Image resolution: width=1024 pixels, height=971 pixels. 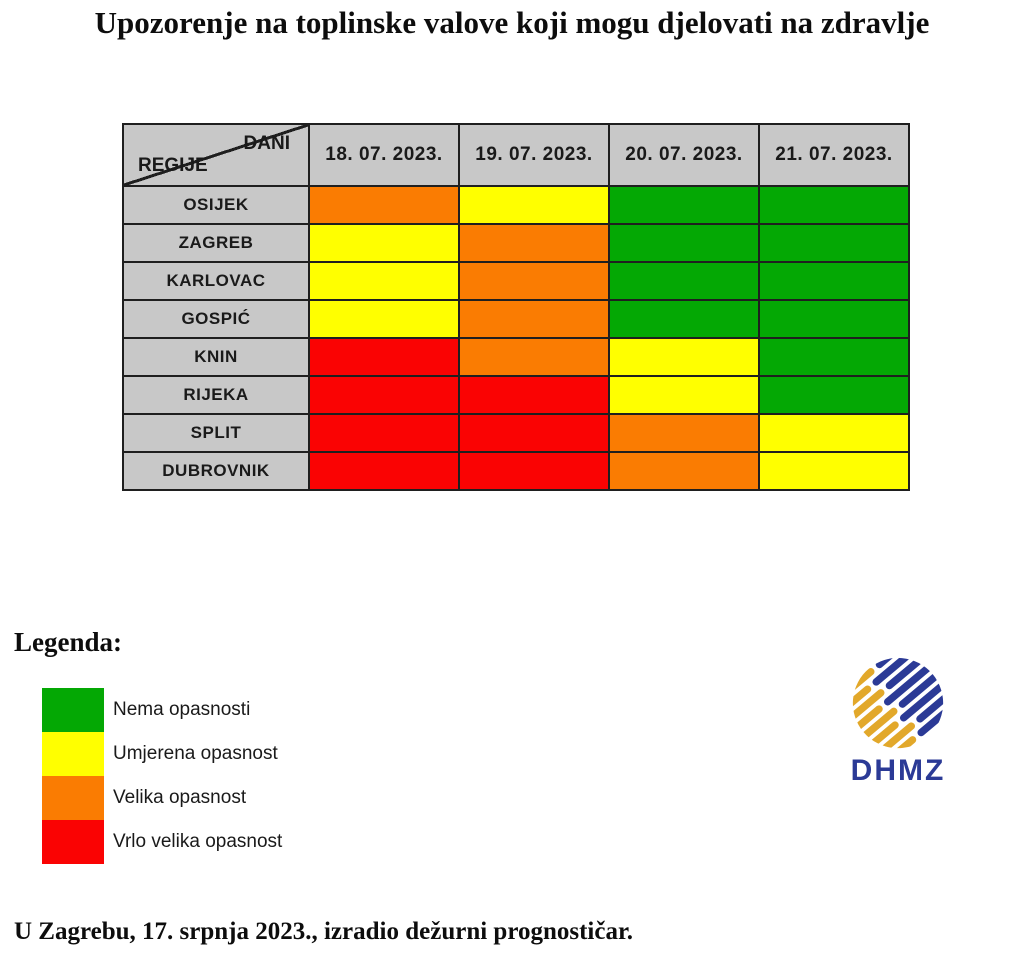 What do you see at coordinates (182, 709) in the screenshot?
I see `legend-label: Nema opasnosti` at bounding box center [182, 709].